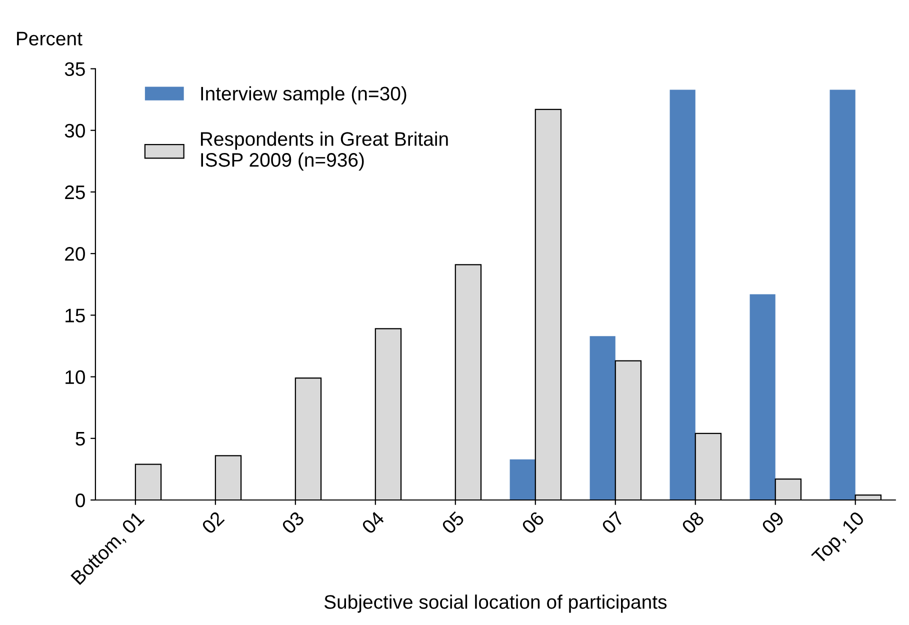 The image size is (909, 625). What do you see at coordinates (839, 539) in the screenshot?
I see `x-tick-label: Top, 10` at bounding box center [839, 539].